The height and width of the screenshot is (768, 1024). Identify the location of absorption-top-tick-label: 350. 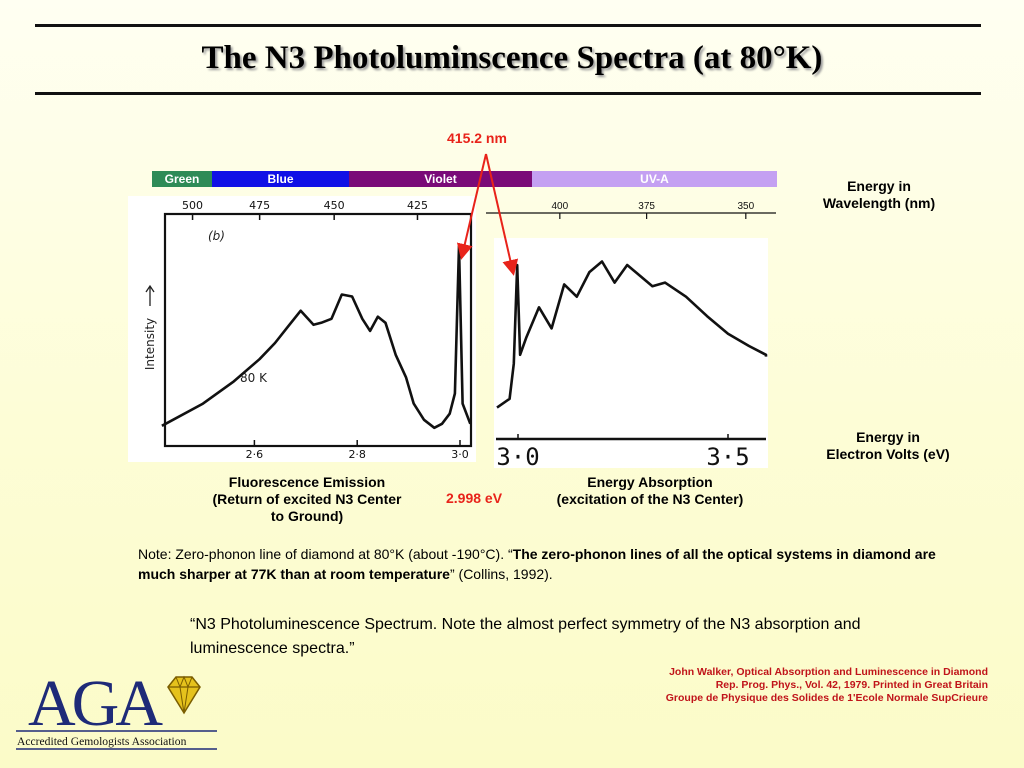
(745, 206).